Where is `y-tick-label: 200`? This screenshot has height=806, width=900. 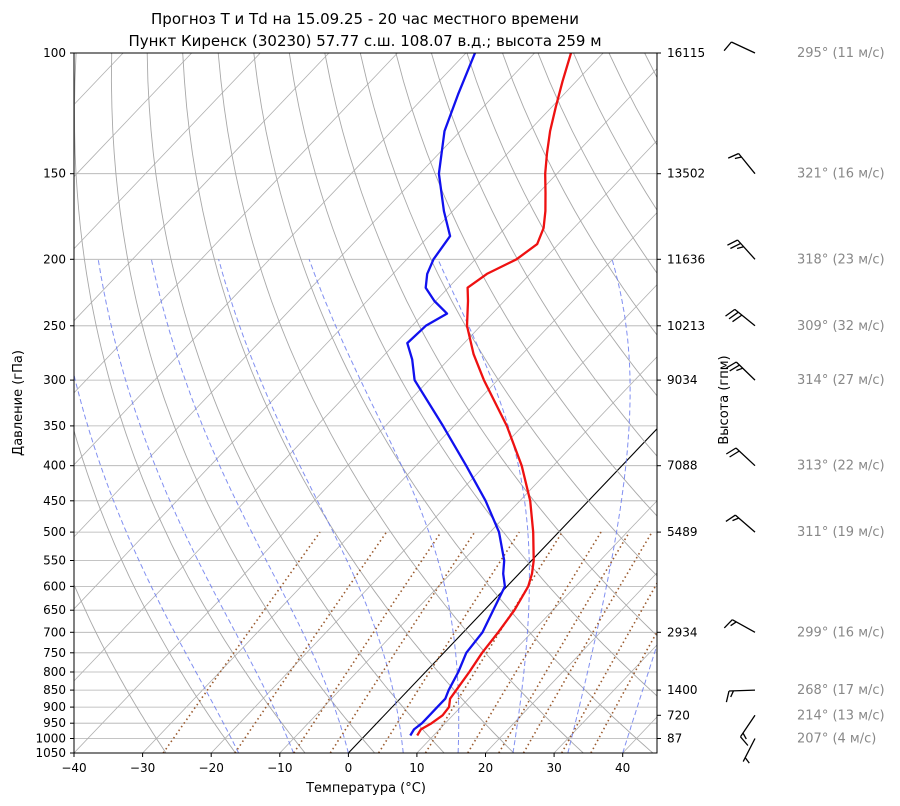 y-tick-label: 200 is located at coordinates (54, 259).